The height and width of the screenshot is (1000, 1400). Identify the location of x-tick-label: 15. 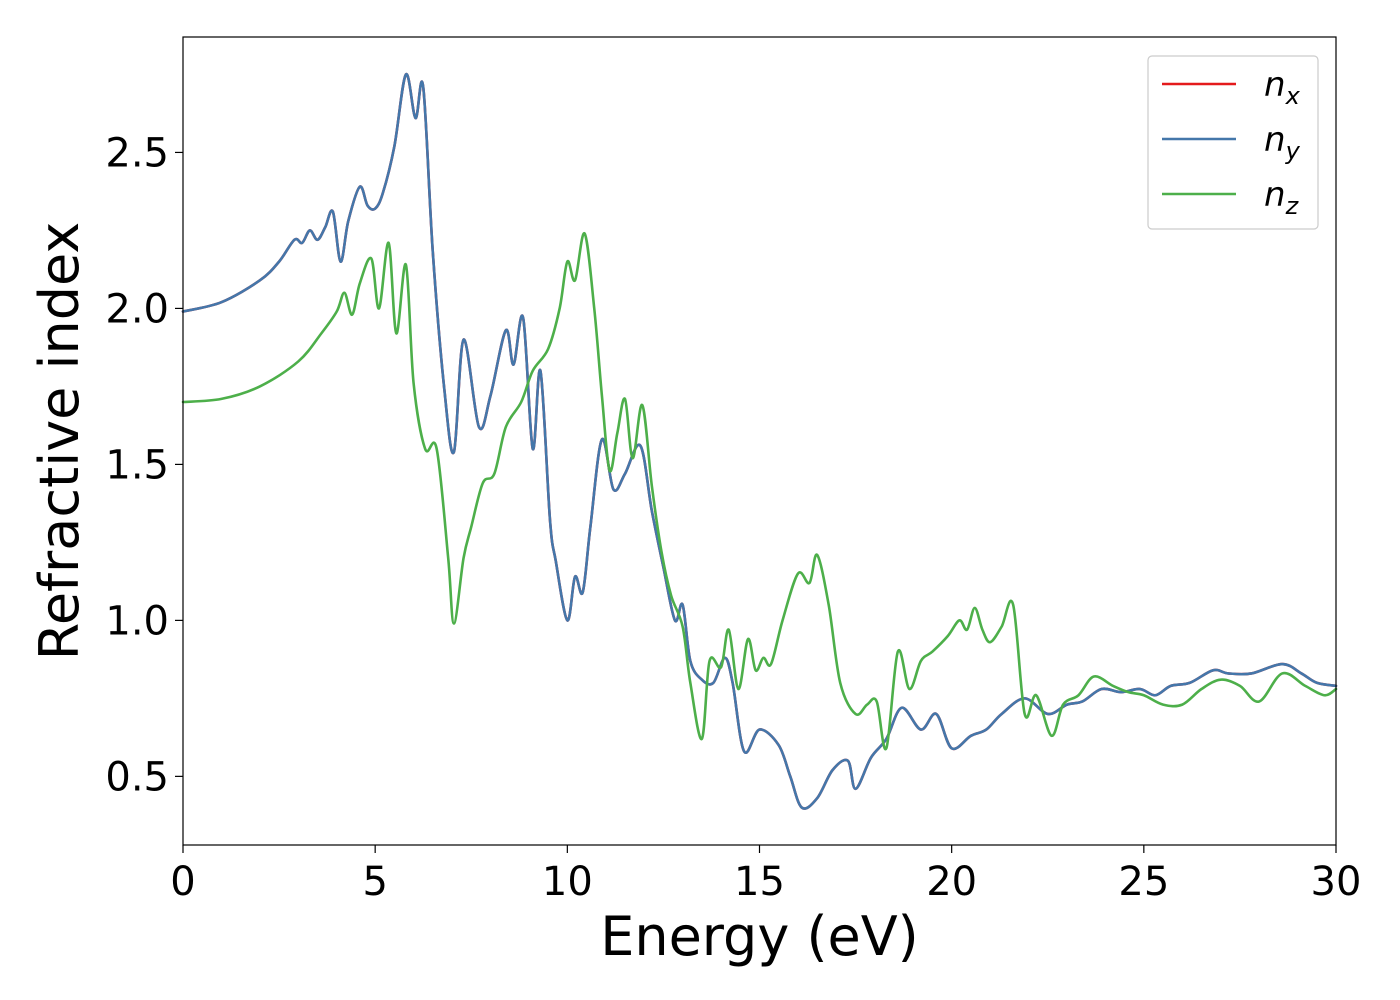
(759, 882).